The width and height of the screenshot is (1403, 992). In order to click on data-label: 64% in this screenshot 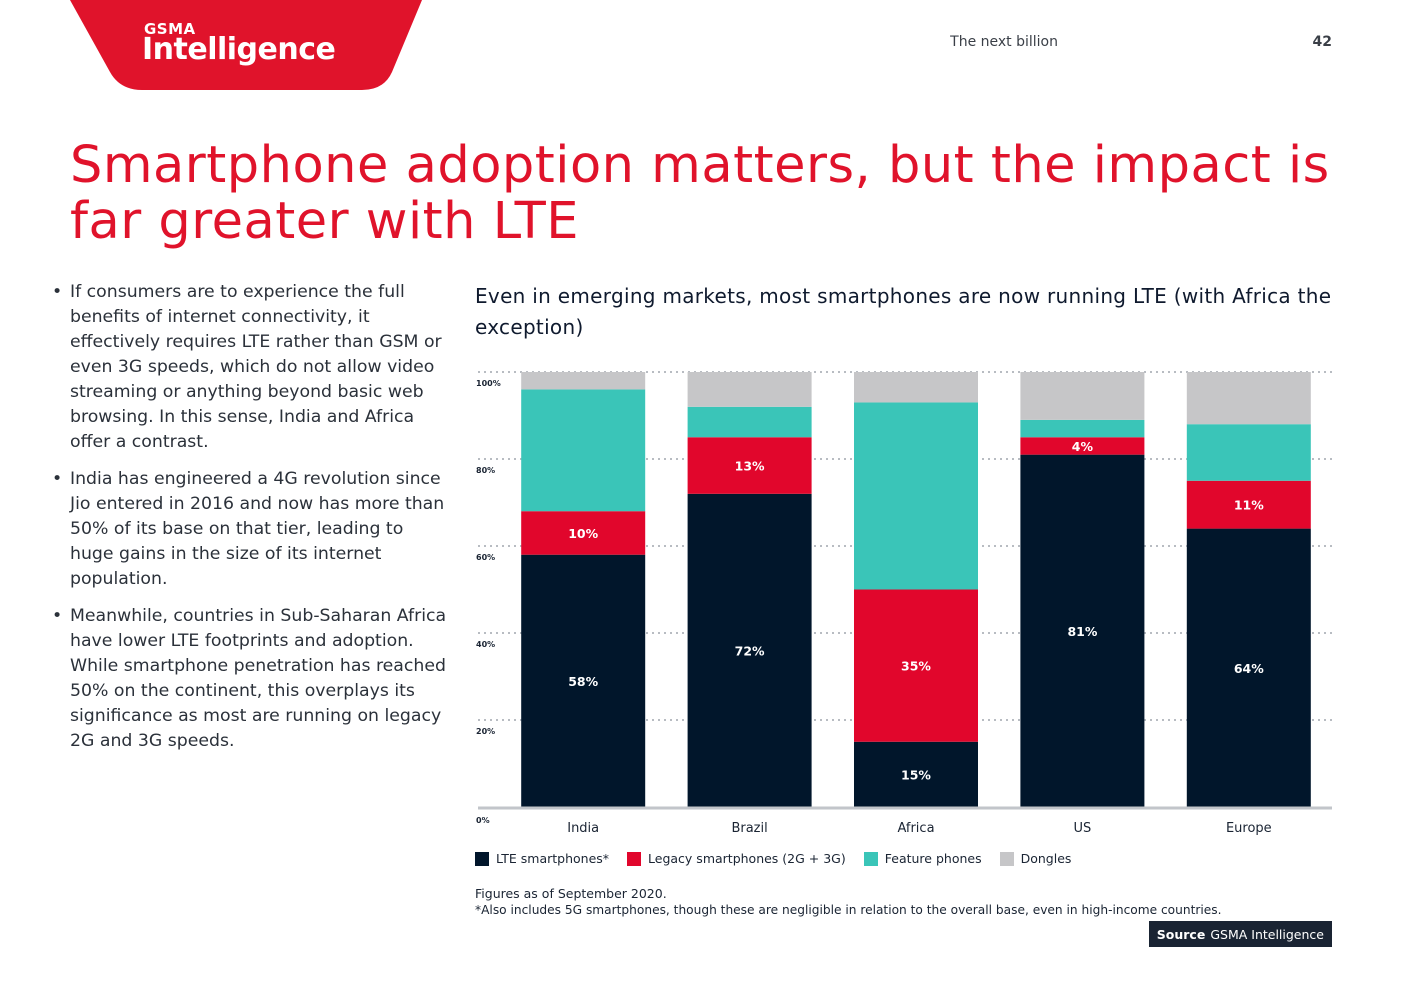, I will do `click(1249, 668)`.